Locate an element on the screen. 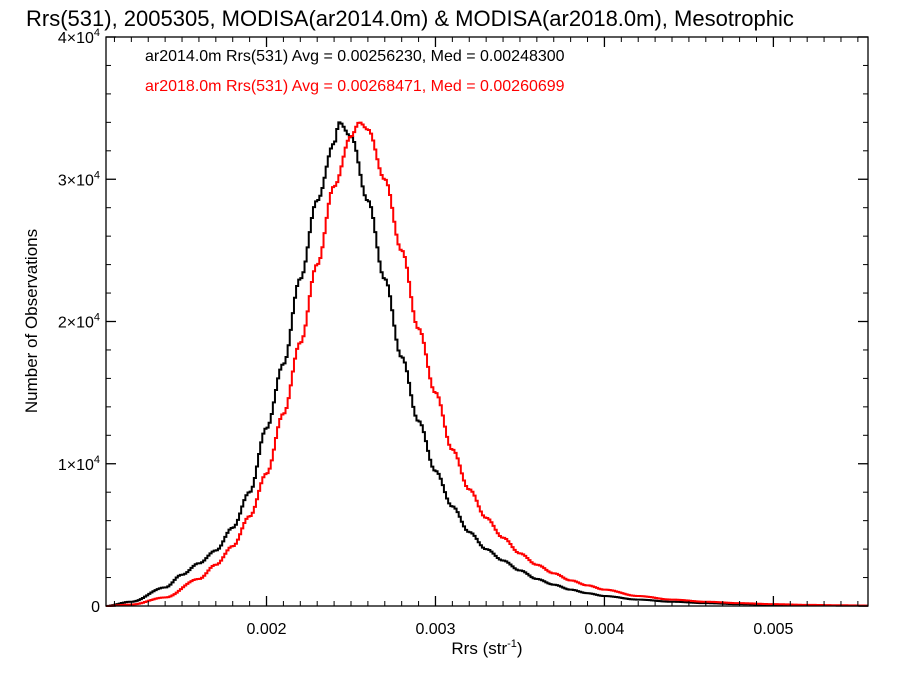  x-axis-label: Rrs (str-1) is located at coordinates (486, 648).